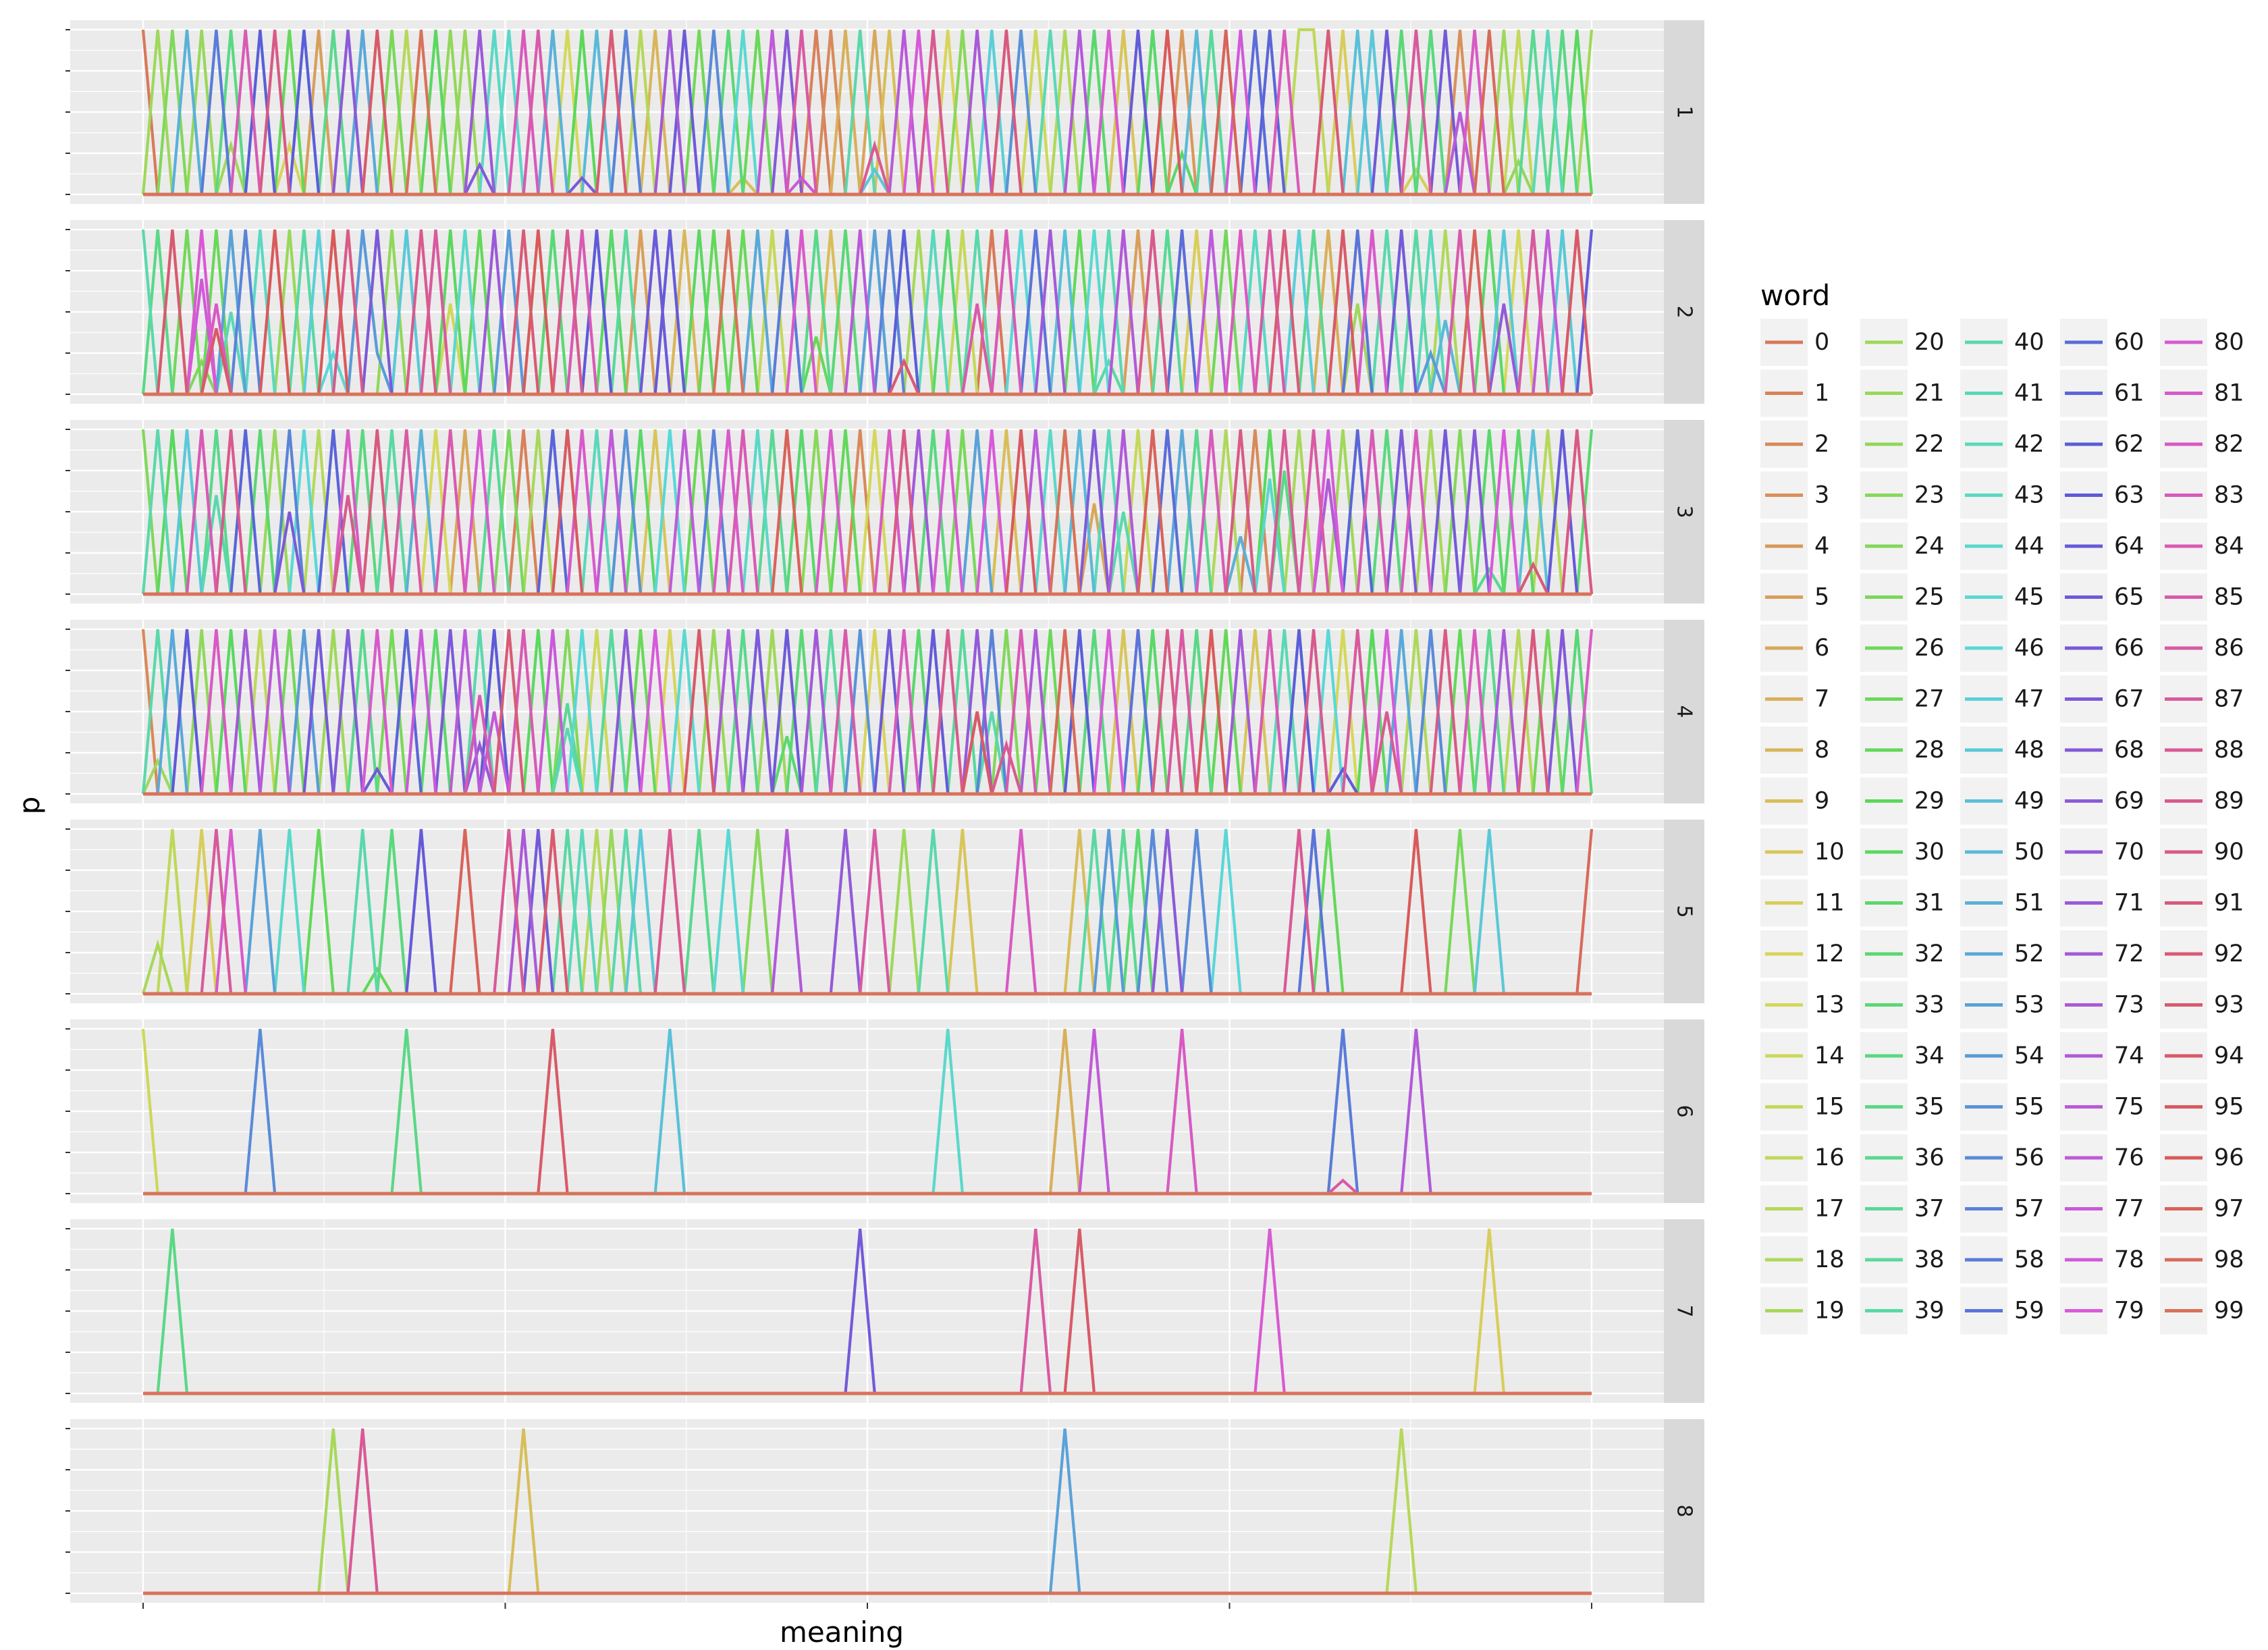 The width and height of the screenshot is (2268, 1650). Describe the element at coordinates (1902, 393) in the screenshot. I see `legend-item: 21` at that location.